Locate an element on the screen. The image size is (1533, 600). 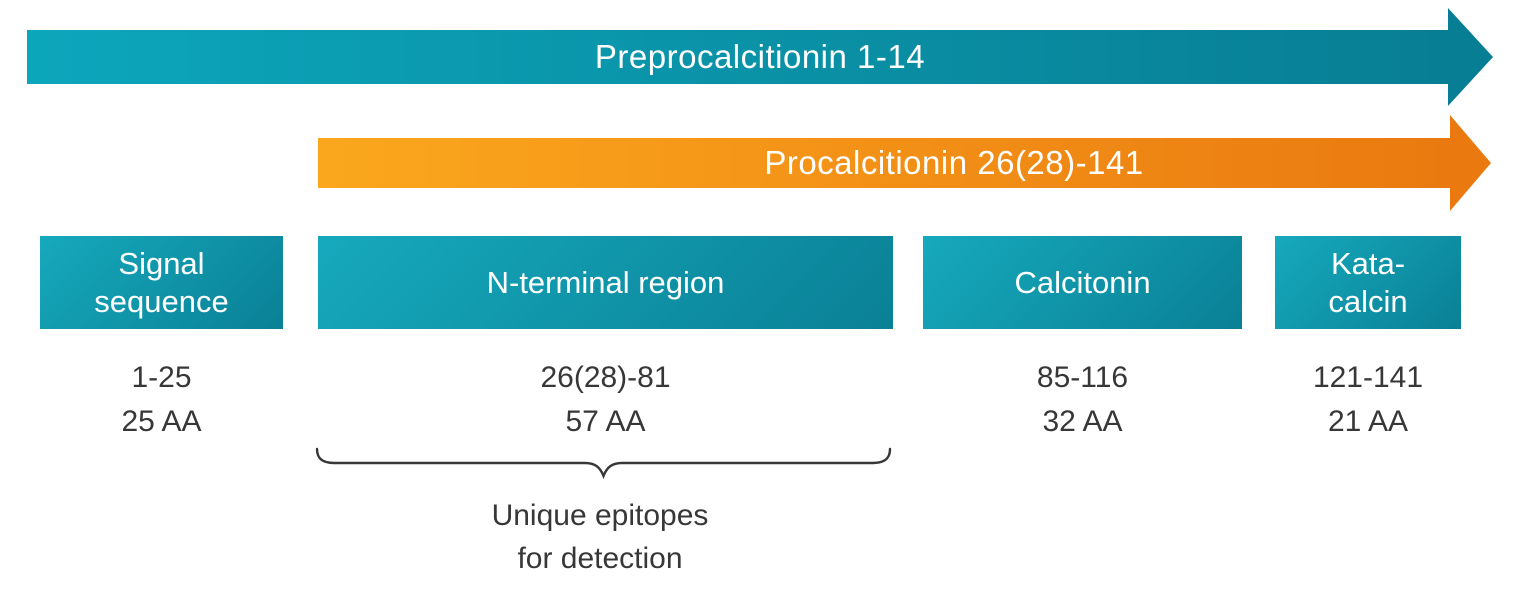
range-label-n-terminal: 26(28)-81 57 AA is located at coordinates (605, 400).